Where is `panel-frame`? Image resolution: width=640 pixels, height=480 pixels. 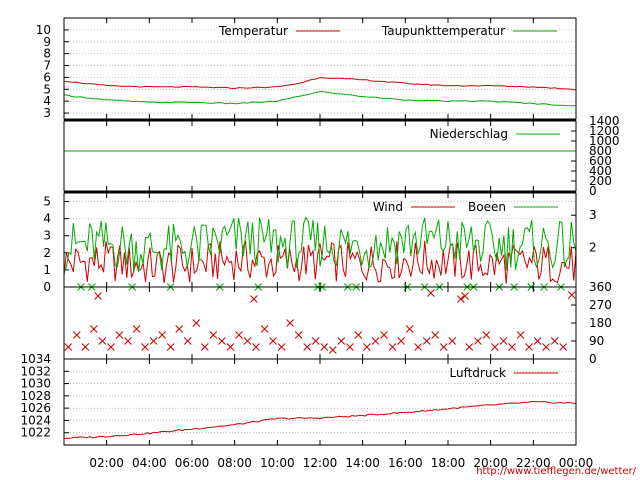
panel-frame is located at coordinates (320, 323).